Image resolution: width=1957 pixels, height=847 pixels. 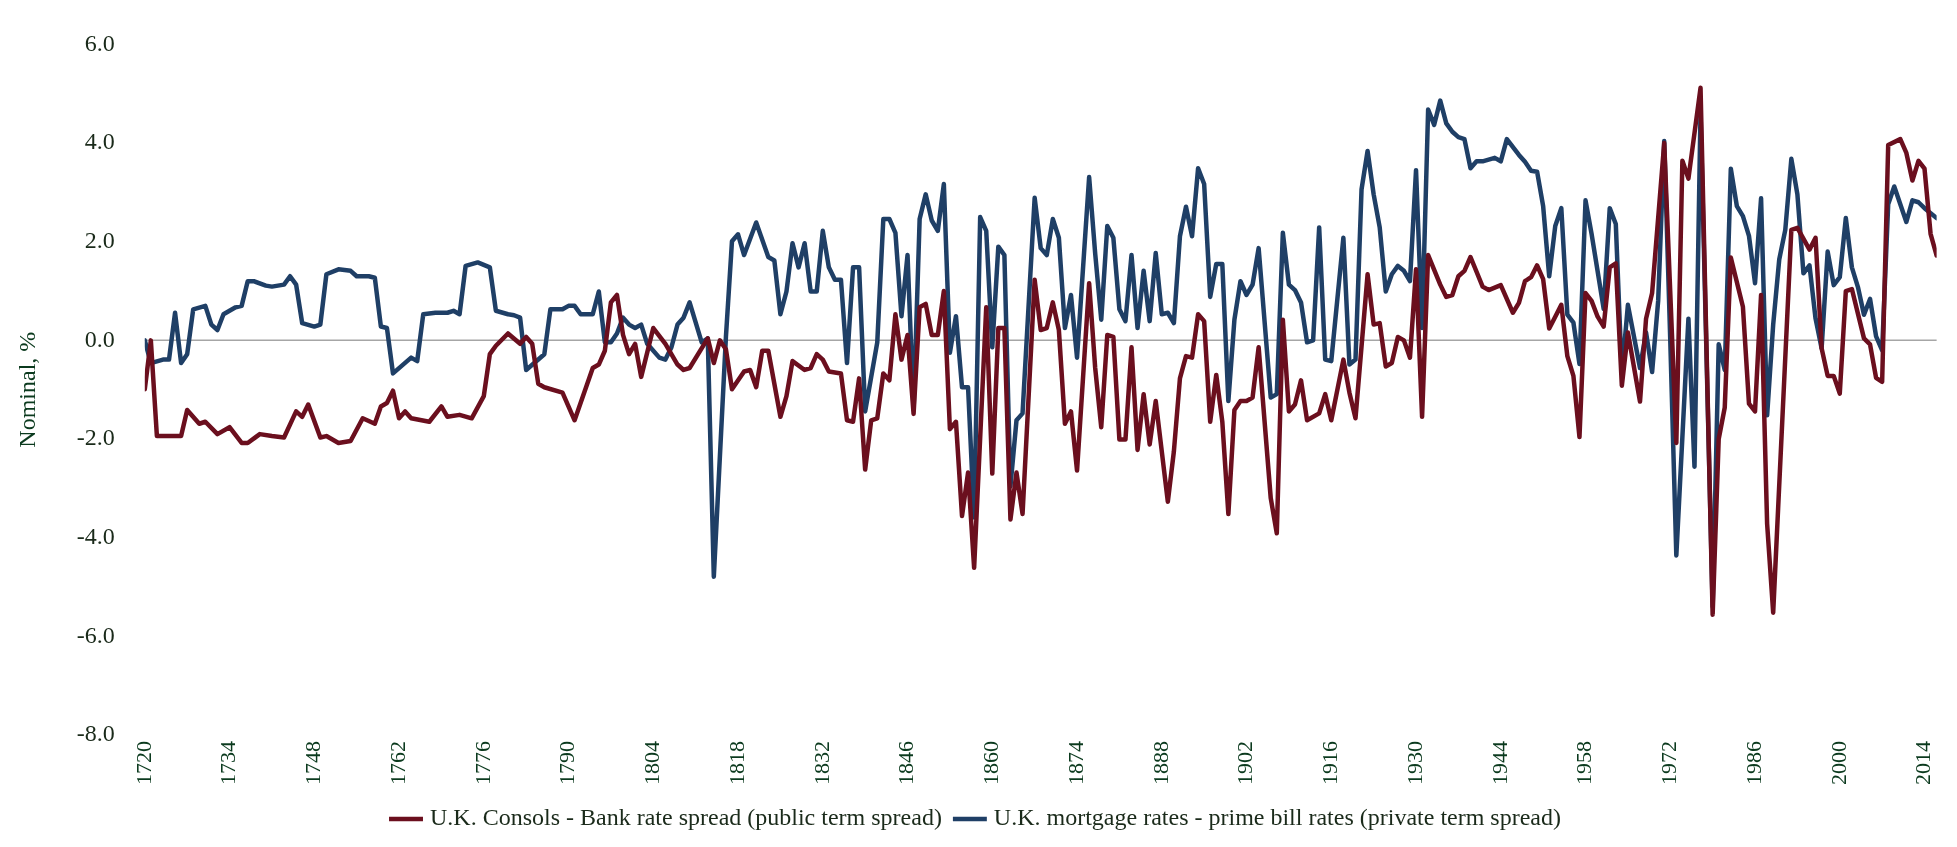 What do you see at coordinates (99, 141) in the screenshot?
I see `y-tick-label: 4.0` at bounding box center [99, 141].